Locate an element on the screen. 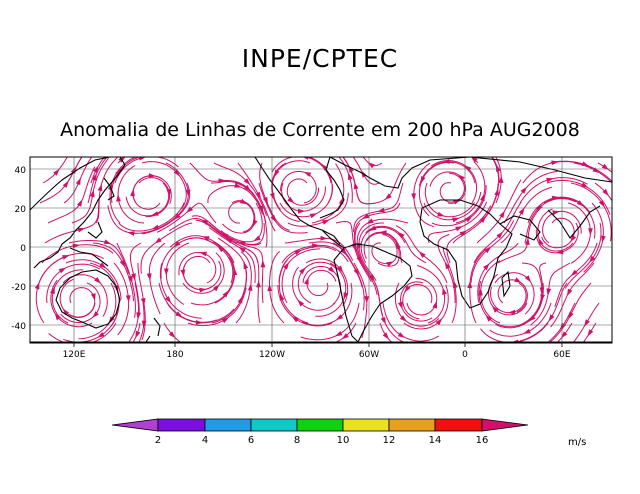 The image size is (640, 494). institution-title: INPE/CPTEC is located at coordinates (320, 58).